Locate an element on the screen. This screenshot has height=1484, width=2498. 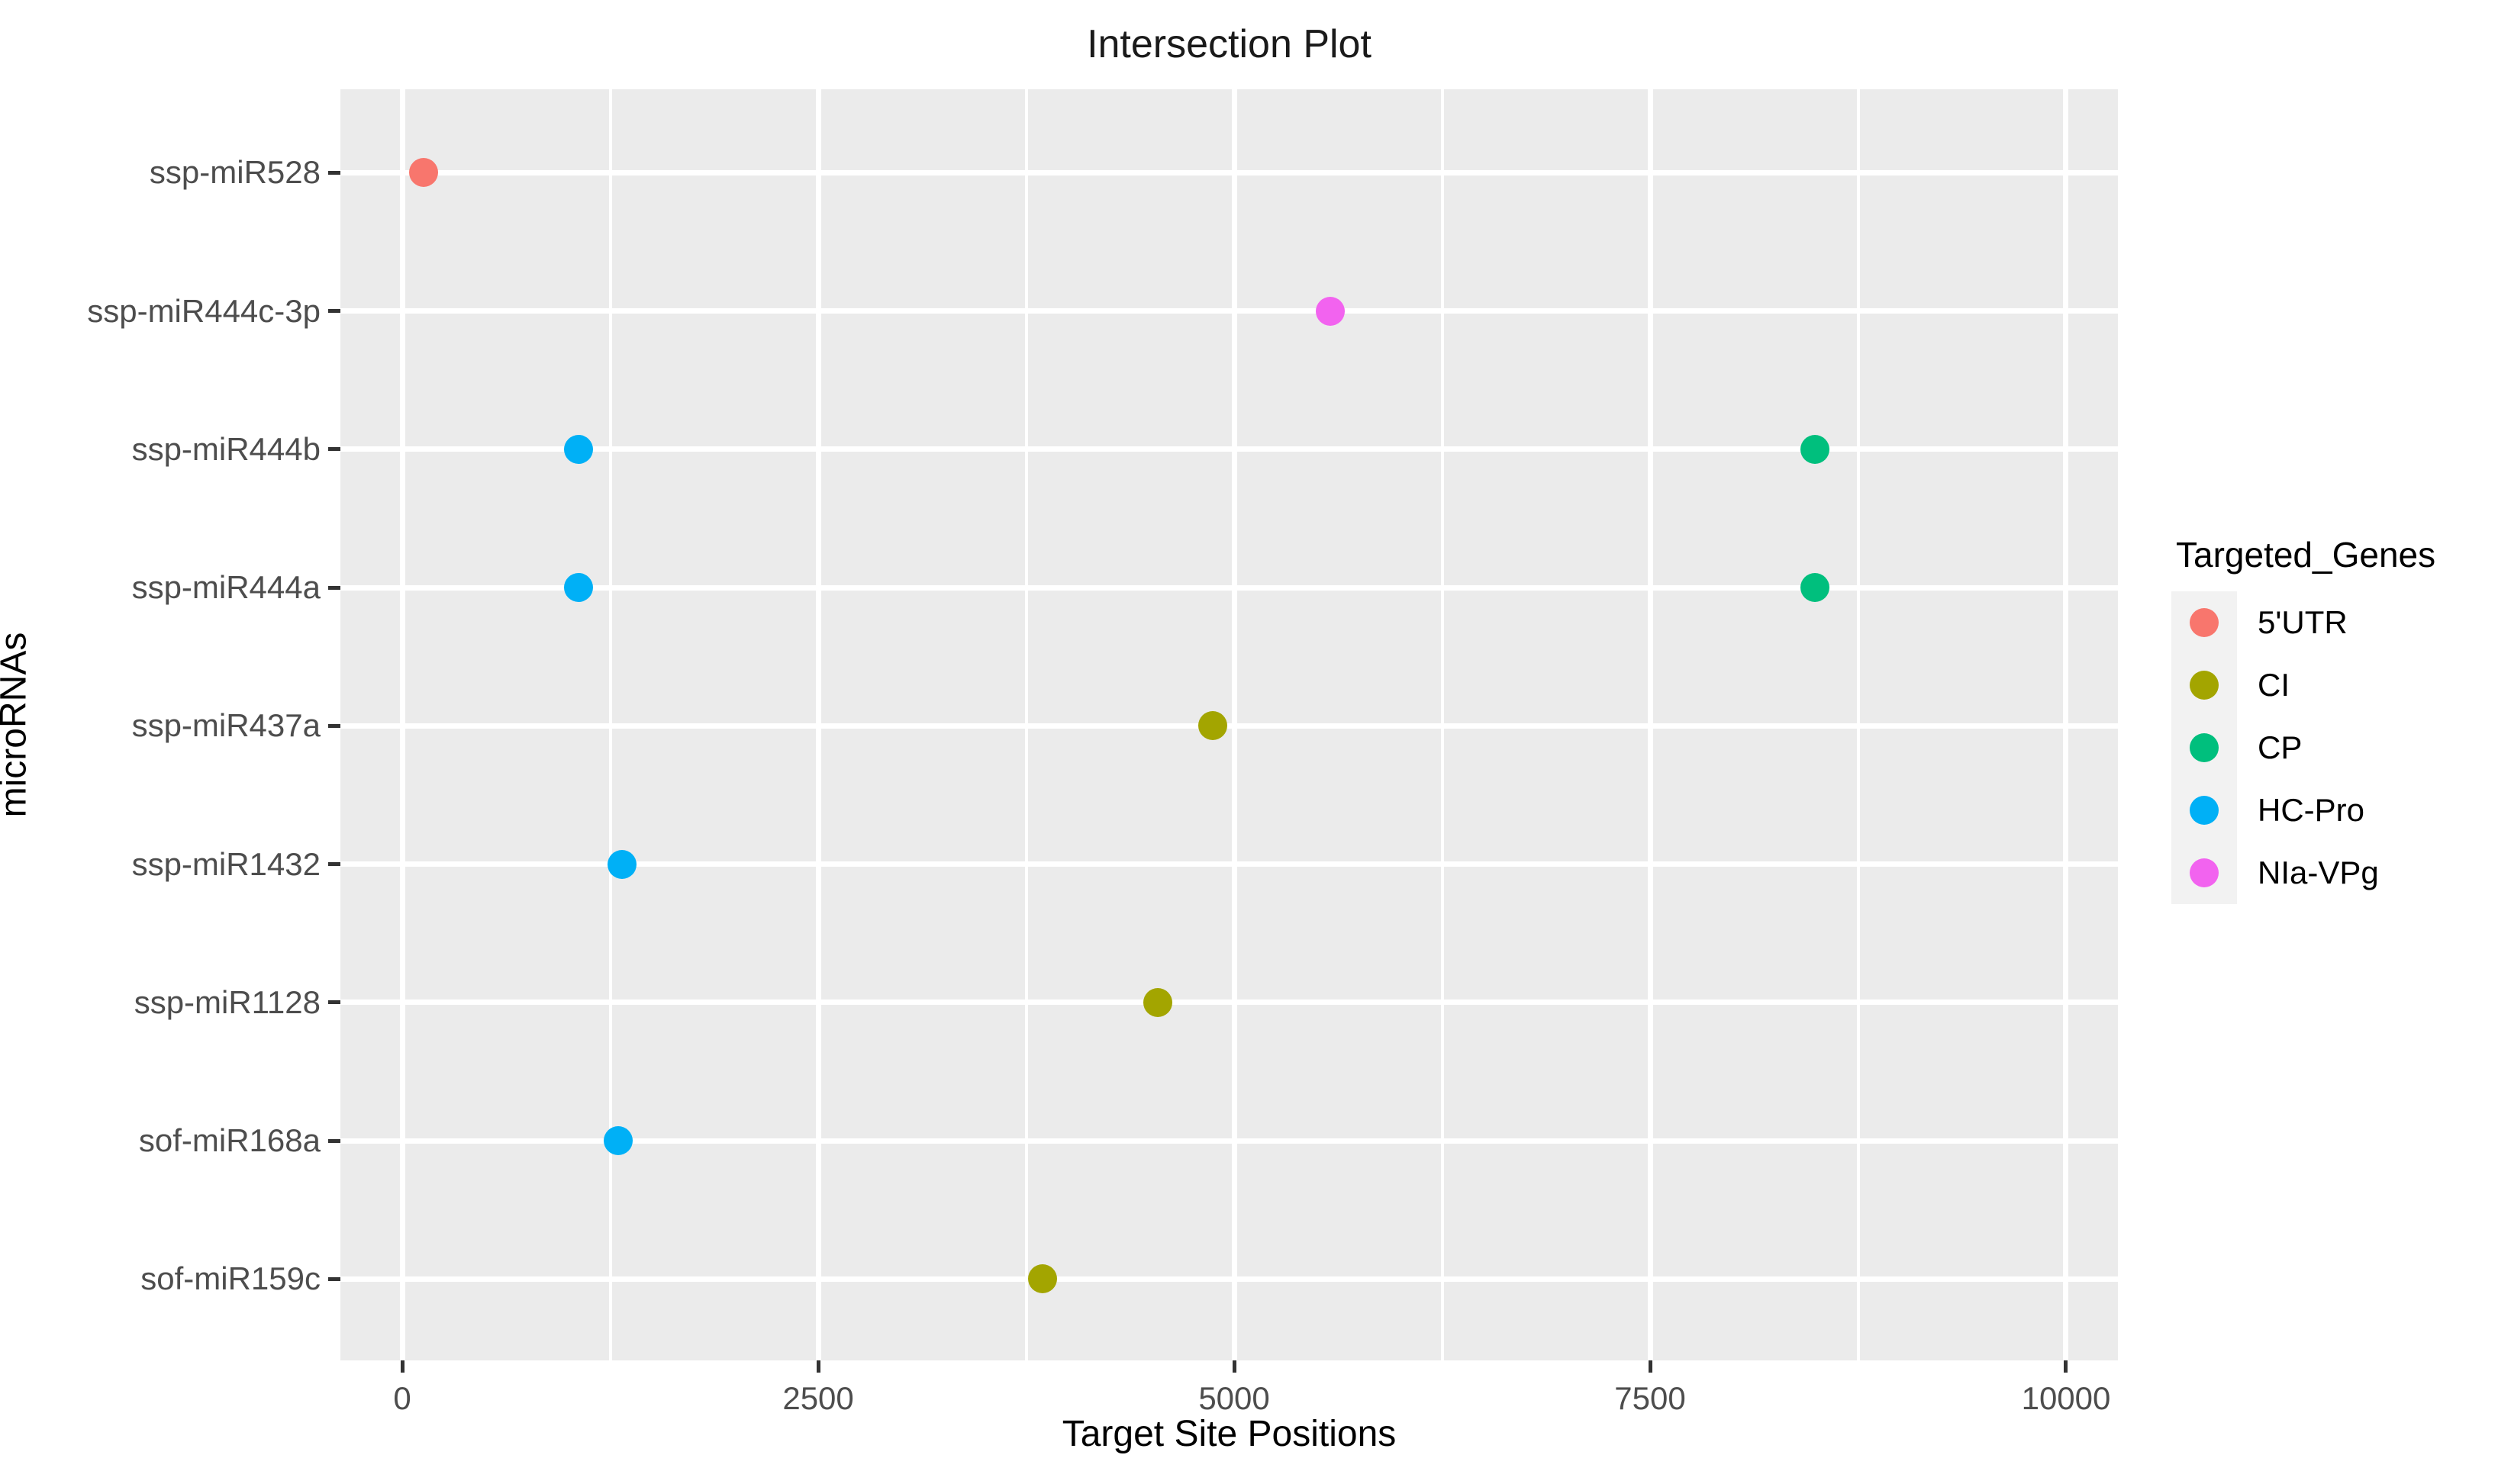
legend-title: Targeted_Genes is located at coordinates (2306, 555).